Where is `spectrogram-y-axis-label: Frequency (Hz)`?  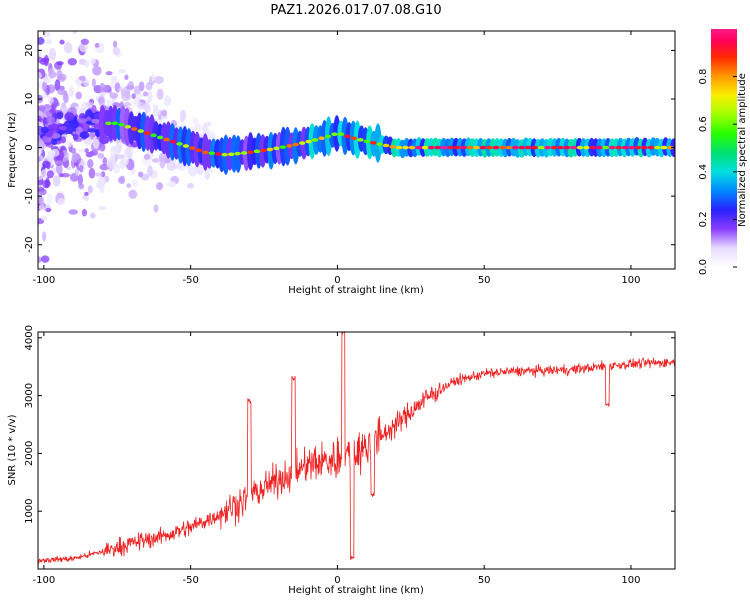
spectrogram-y-axis-label: Frequency (Hz) is located at coordinates (12, 150).